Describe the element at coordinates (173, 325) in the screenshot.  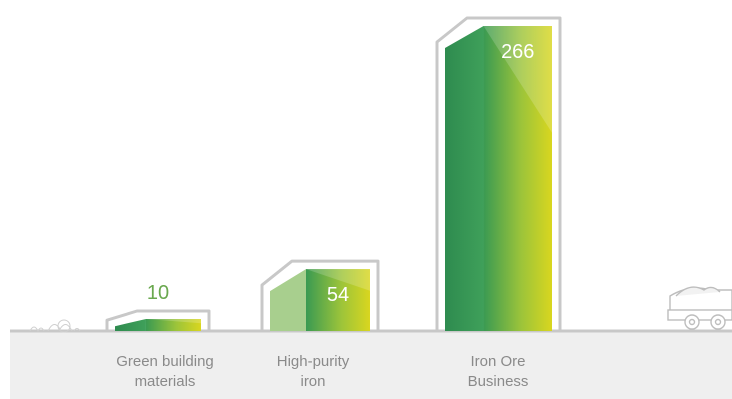
I see `bar-green-building-materials` at that location.